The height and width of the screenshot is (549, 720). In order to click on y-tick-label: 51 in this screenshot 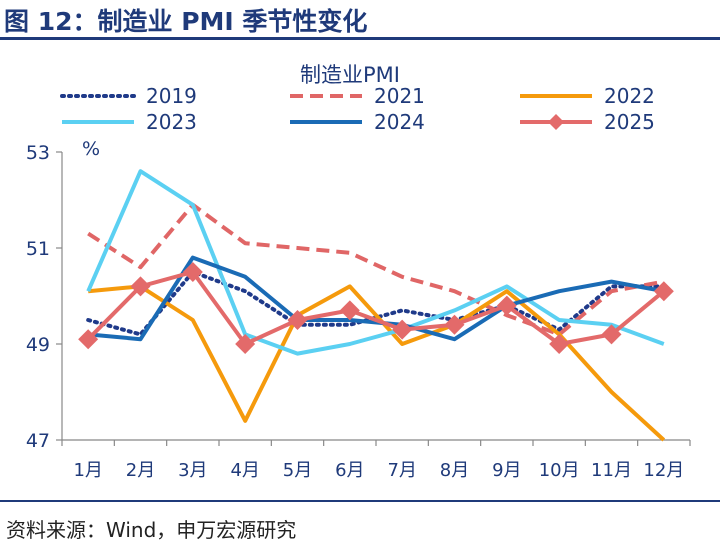, I will do `click(38, 249)`.